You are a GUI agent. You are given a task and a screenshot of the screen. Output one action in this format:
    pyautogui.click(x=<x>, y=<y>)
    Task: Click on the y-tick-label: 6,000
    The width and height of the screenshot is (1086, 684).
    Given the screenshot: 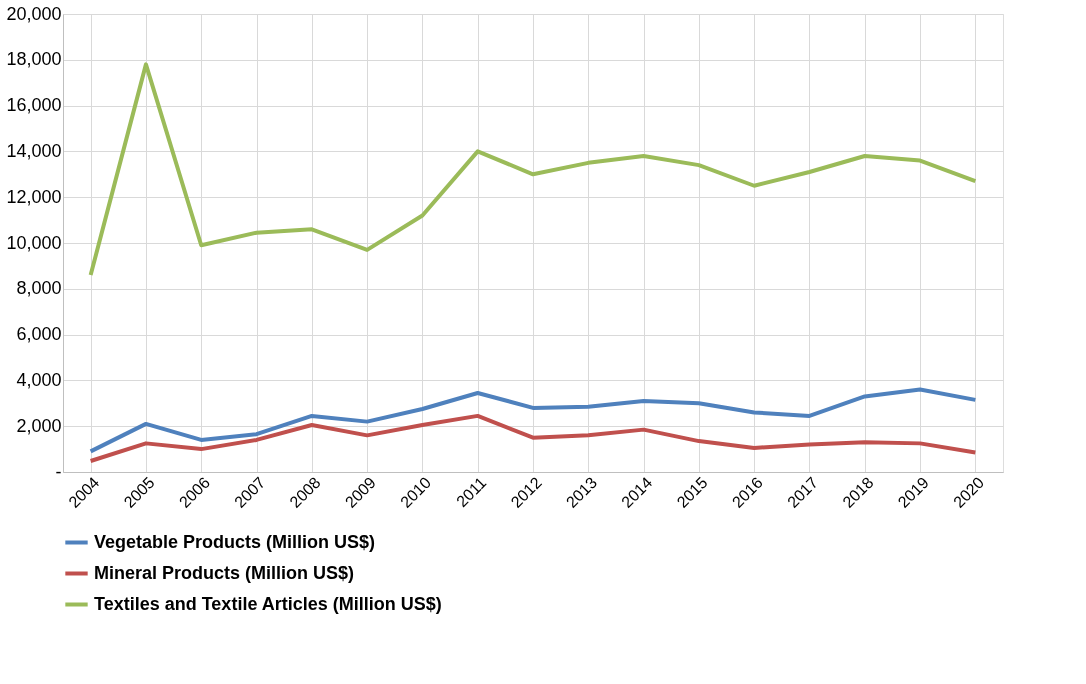 What is the action you would take?
    pyautogui.click(x=39, y=334)
    